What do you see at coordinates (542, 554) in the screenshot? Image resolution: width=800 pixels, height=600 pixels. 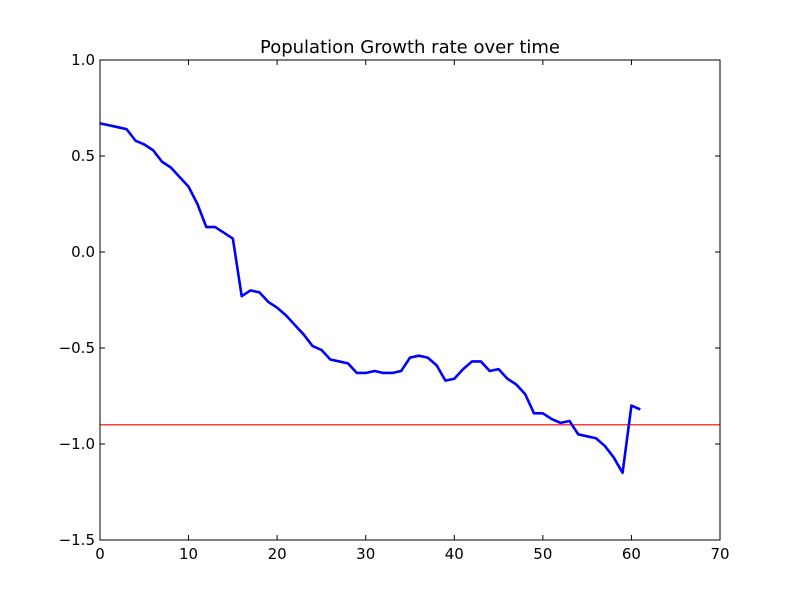 I see `x-tick-label-5: 50` at bounding box center [542, 554].